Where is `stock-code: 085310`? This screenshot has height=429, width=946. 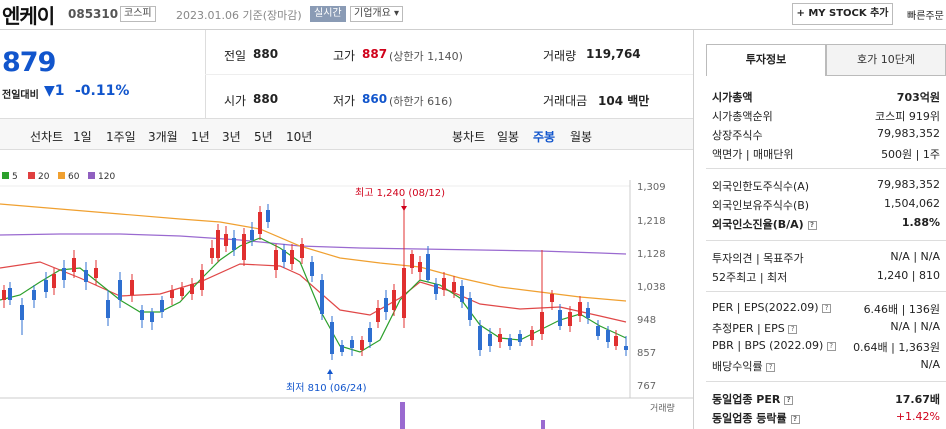
stock-code: 085310 is located at coordinates (93, 14).